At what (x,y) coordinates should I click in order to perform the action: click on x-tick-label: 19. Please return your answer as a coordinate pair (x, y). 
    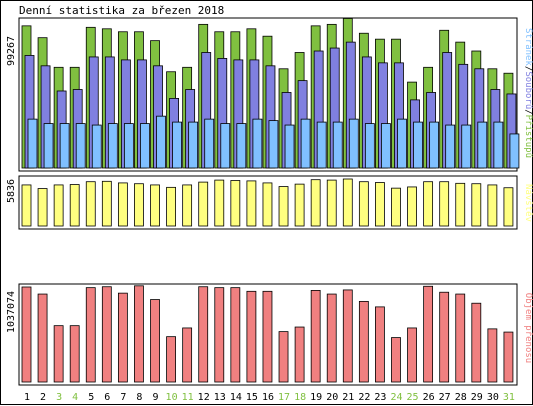
    Looking at the image, I should click on (316, 397).